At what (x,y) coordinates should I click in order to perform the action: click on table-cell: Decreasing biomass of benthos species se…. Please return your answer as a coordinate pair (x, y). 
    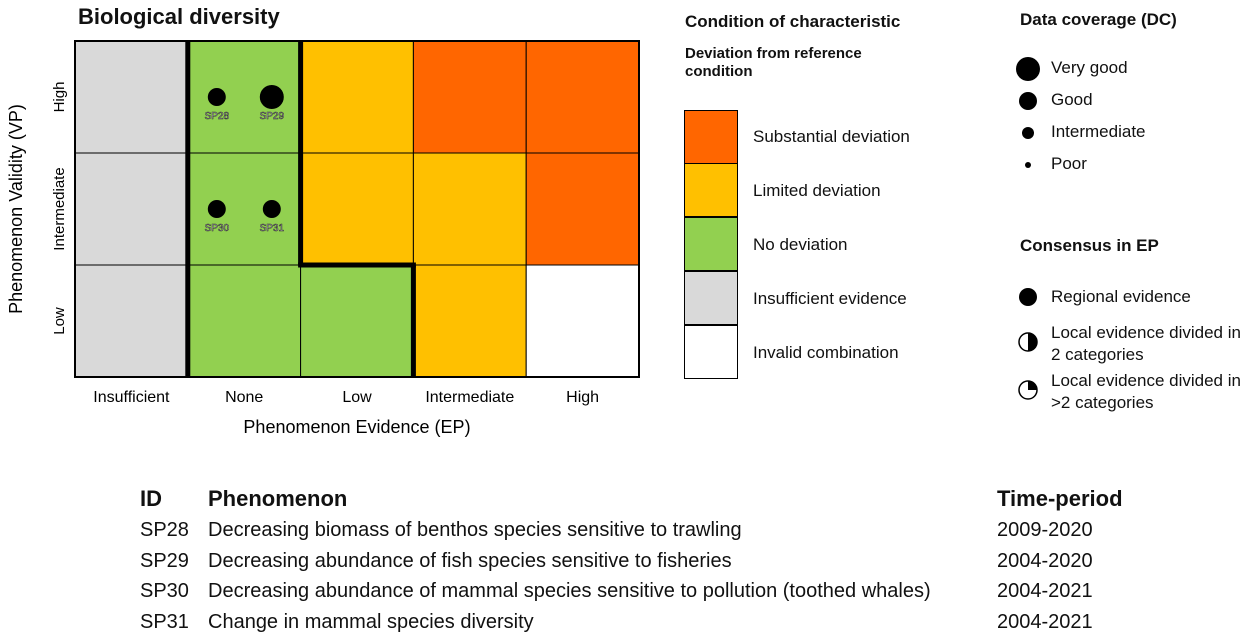
    Looking at the image, I should click on (475, 530).